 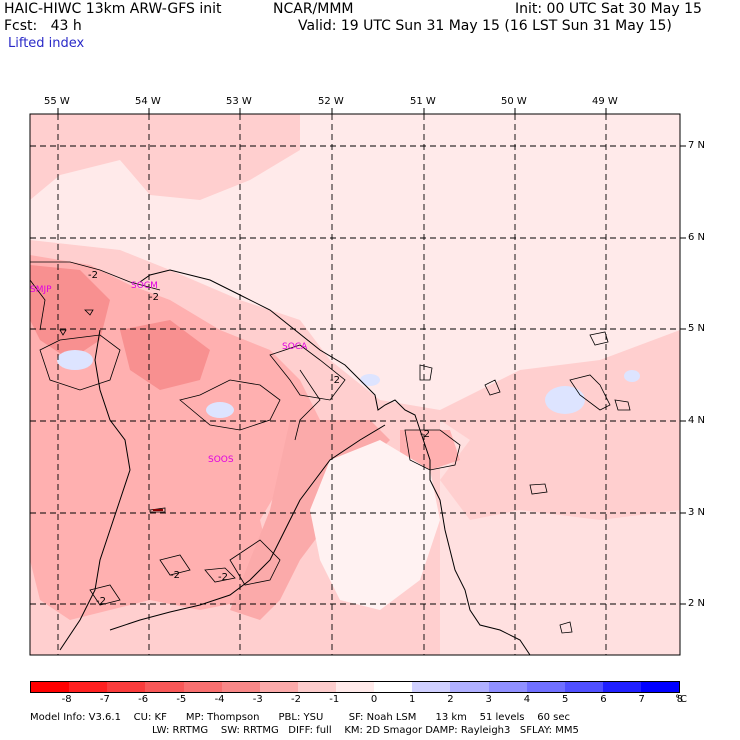 What do you see at coordinates (697, 328) in the screenshot?
I see `lat-label-5n: 5 N` at bounding box center [697, 328].